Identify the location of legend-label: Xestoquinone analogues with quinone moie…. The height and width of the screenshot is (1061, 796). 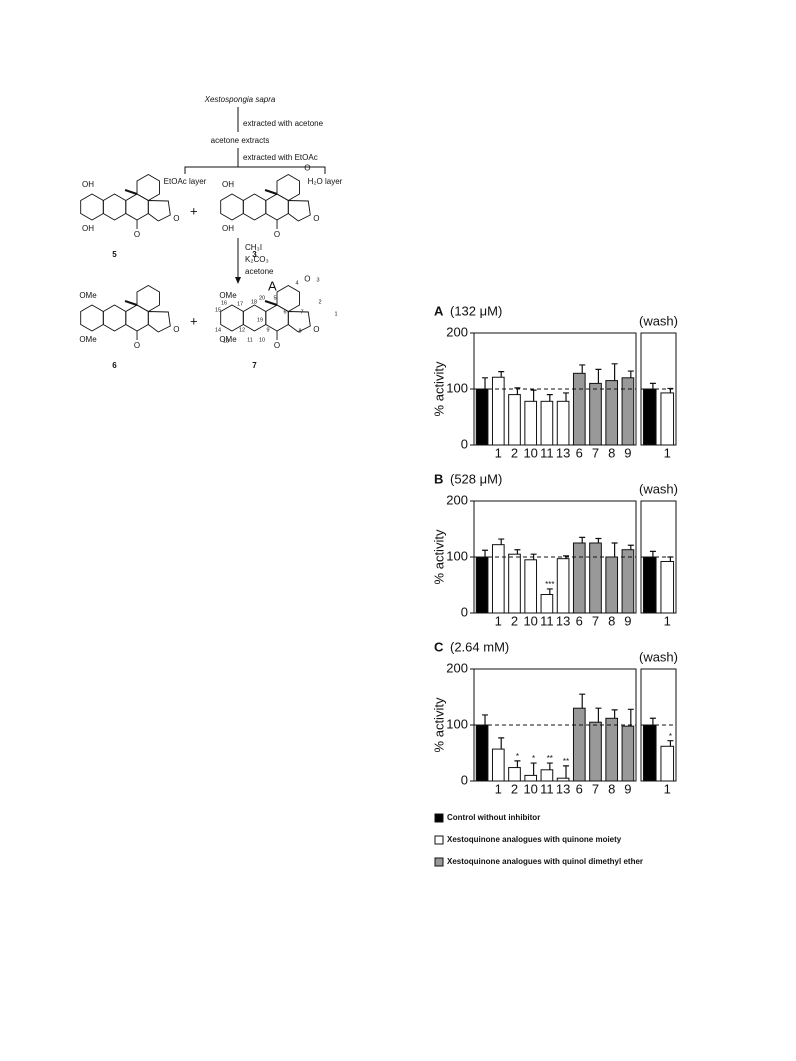
(534, 839).